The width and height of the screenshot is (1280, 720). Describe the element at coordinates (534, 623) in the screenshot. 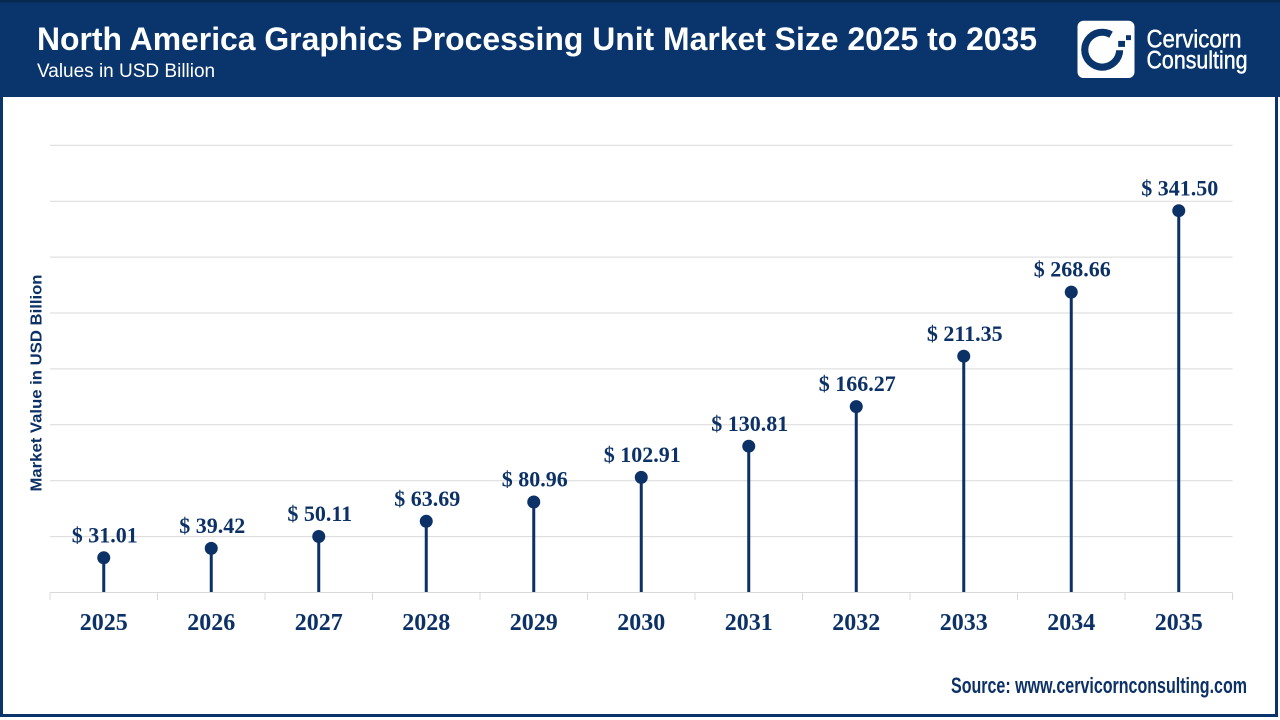

I see `svg-text: 2029` at that location.